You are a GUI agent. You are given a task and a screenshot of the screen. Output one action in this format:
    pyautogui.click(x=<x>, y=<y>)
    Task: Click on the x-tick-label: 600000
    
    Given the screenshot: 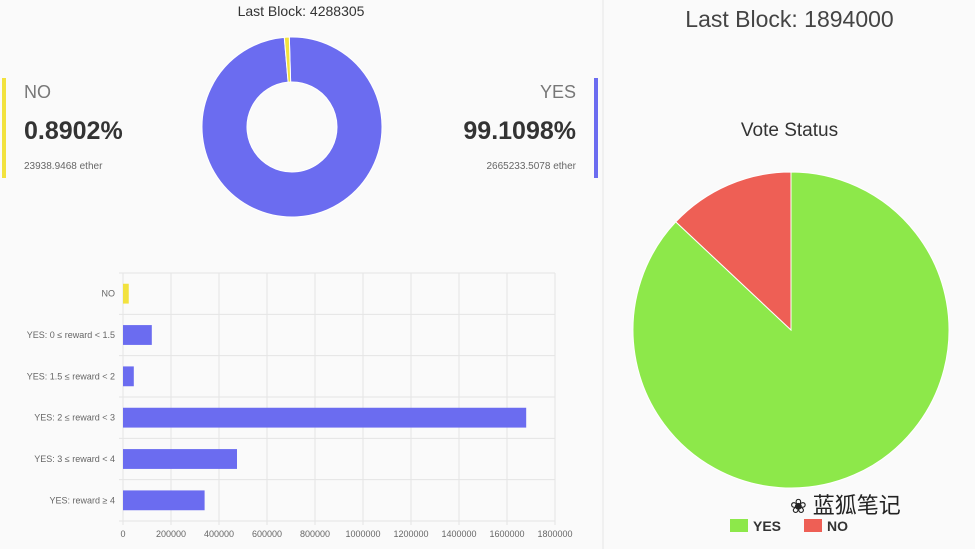 What is the action you would take?
    pyautogui.click(x=267, y=534)
    